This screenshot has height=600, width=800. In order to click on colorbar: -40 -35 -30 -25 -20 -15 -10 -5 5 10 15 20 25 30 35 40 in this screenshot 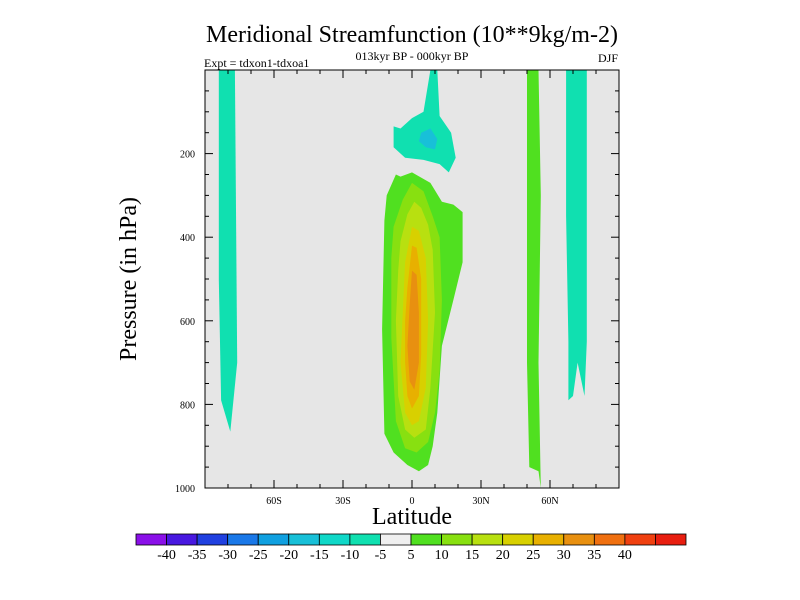, I will do `click(411, 548)`.